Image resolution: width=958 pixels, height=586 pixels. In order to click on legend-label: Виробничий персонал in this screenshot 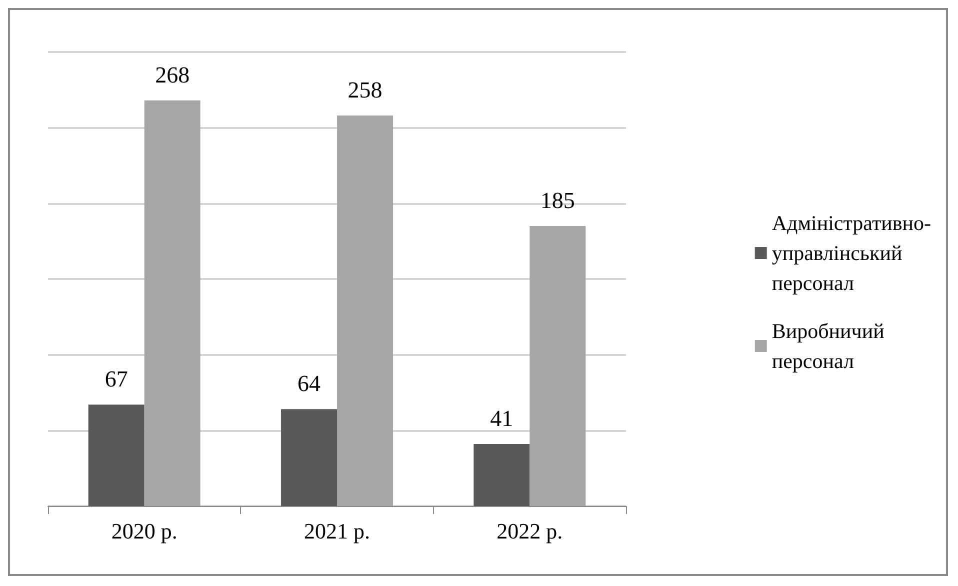, I will do `click(828, 346)`.